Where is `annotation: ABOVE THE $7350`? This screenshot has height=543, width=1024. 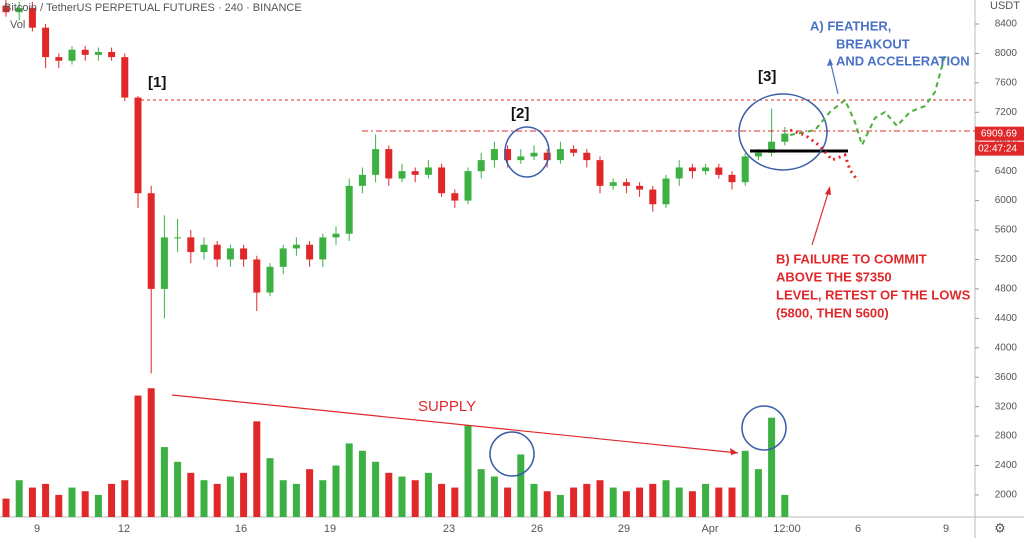 annotation: ABOVE THE $7350 is located at coordinates (834, 276).